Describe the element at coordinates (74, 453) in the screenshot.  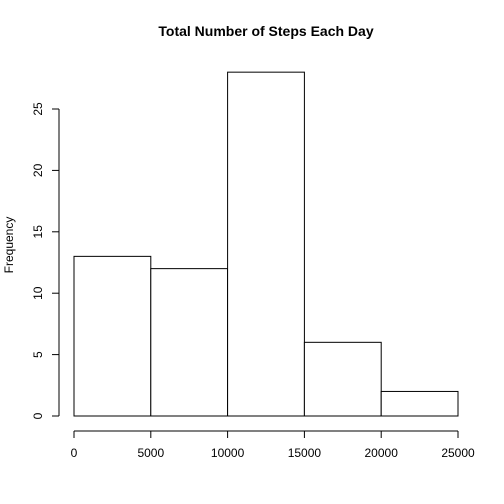
I see `x-tick-label: 0` at that location.